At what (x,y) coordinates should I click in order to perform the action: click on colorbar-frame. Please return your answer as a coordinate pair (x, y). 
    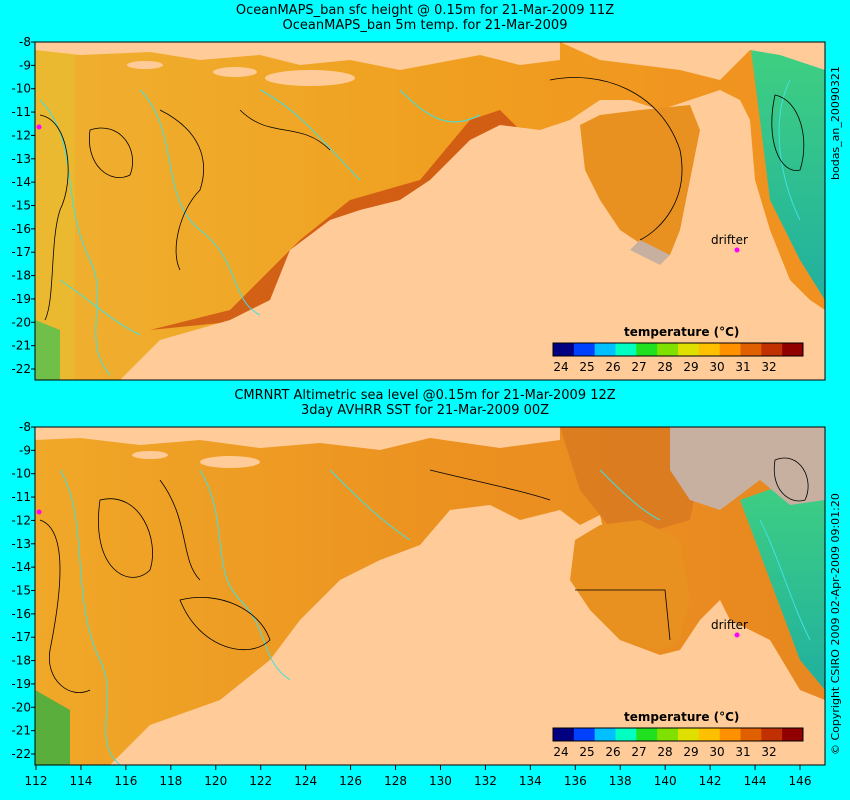
    Looking at the image, I should click on (678, 349).